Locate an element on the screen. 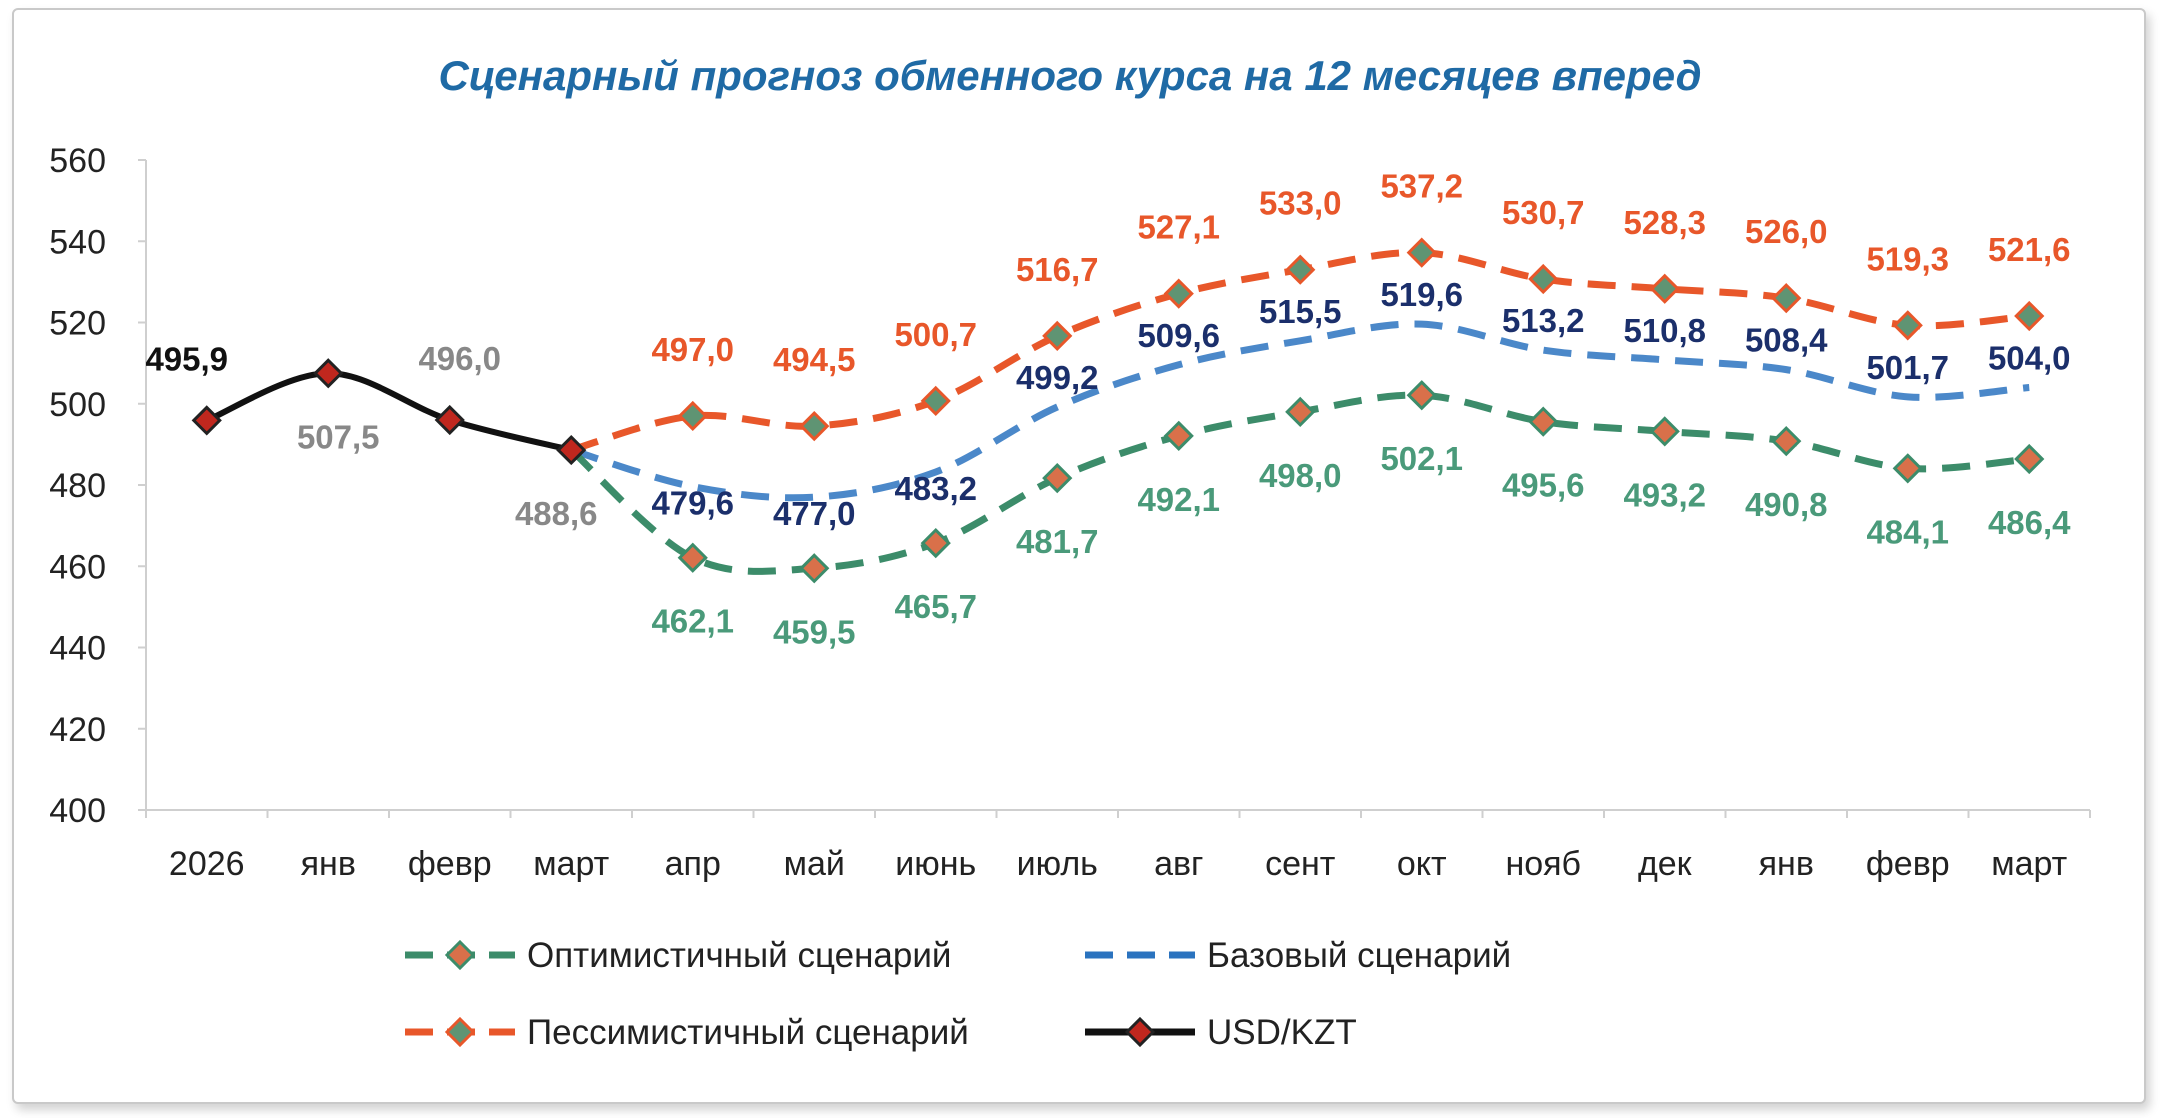 This screenshot has width=2160, height=1118. pessimistic-label: 519,3 is located at coordinates (1907, 258).